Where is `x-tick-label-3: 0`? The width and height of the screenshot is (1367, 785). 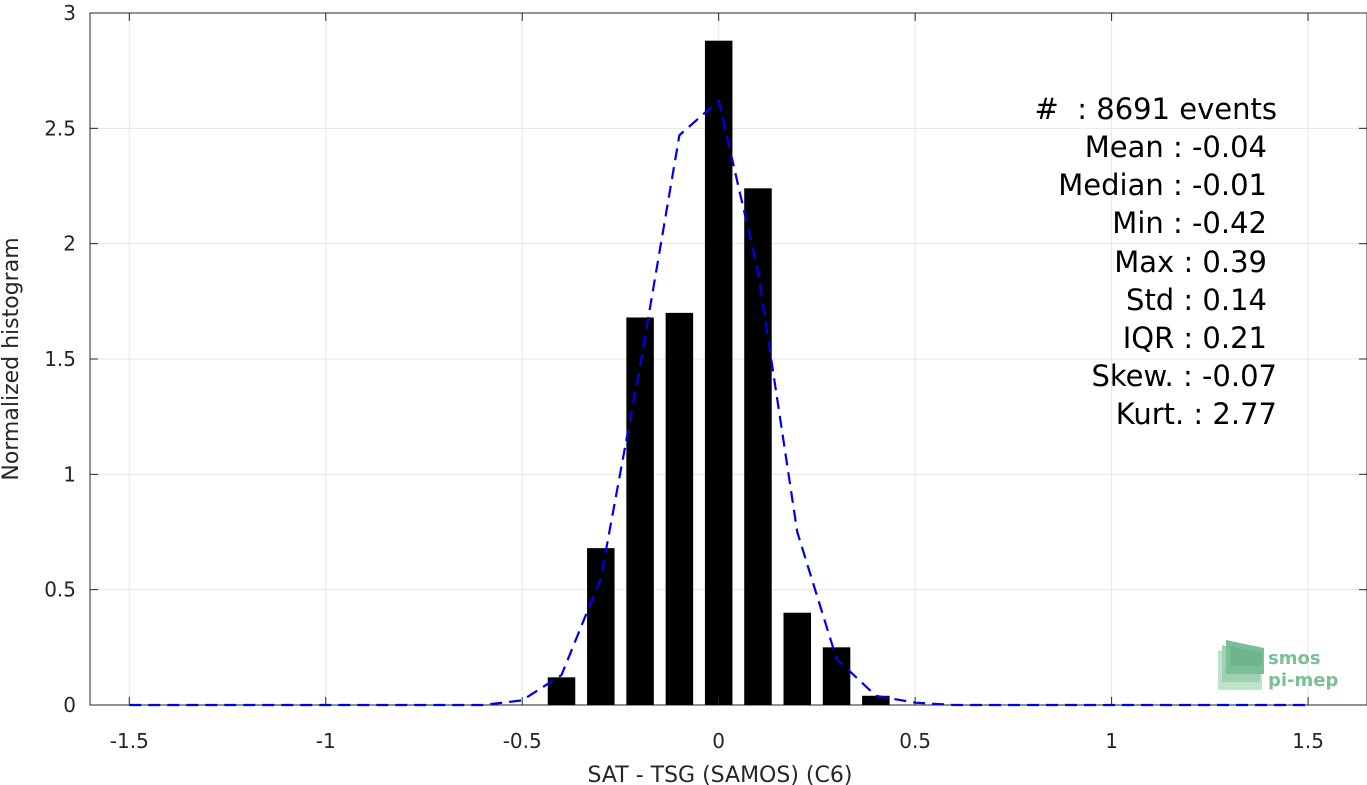 x-tick-label-3: 0 is located at coordinates (718, 741).